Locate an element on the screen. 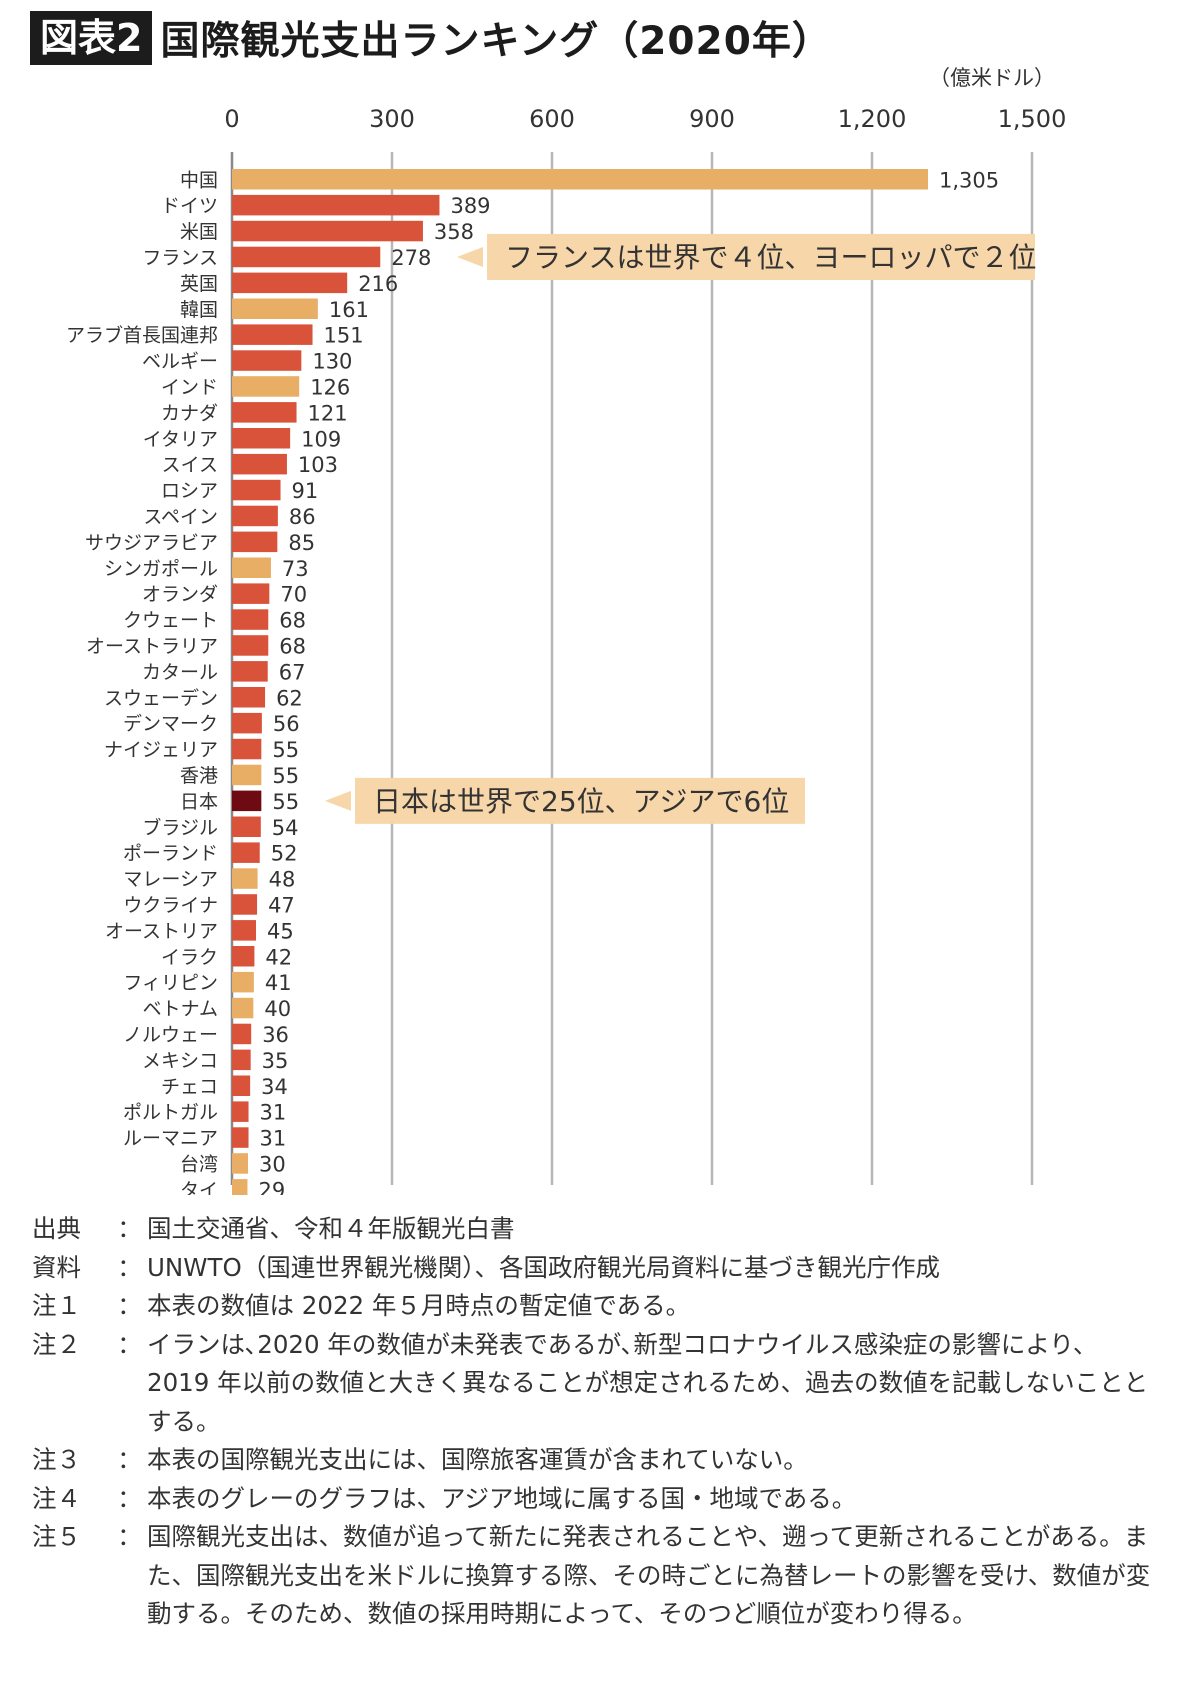  category-label: フランス is located at coordinates (180, 258).